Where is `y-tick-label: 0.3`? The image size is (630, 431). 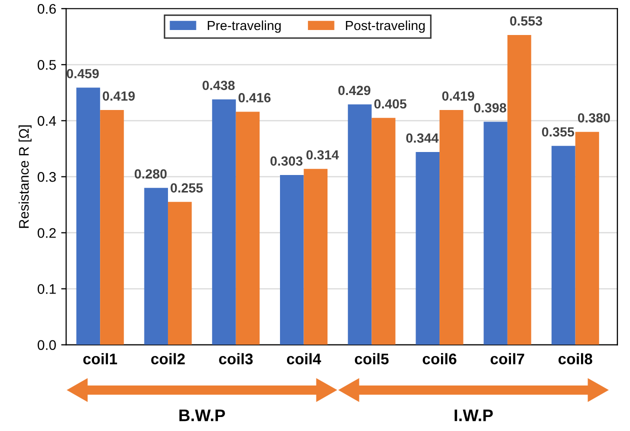
y-tick-label: 0.3 is located at coordinates (47, 177).